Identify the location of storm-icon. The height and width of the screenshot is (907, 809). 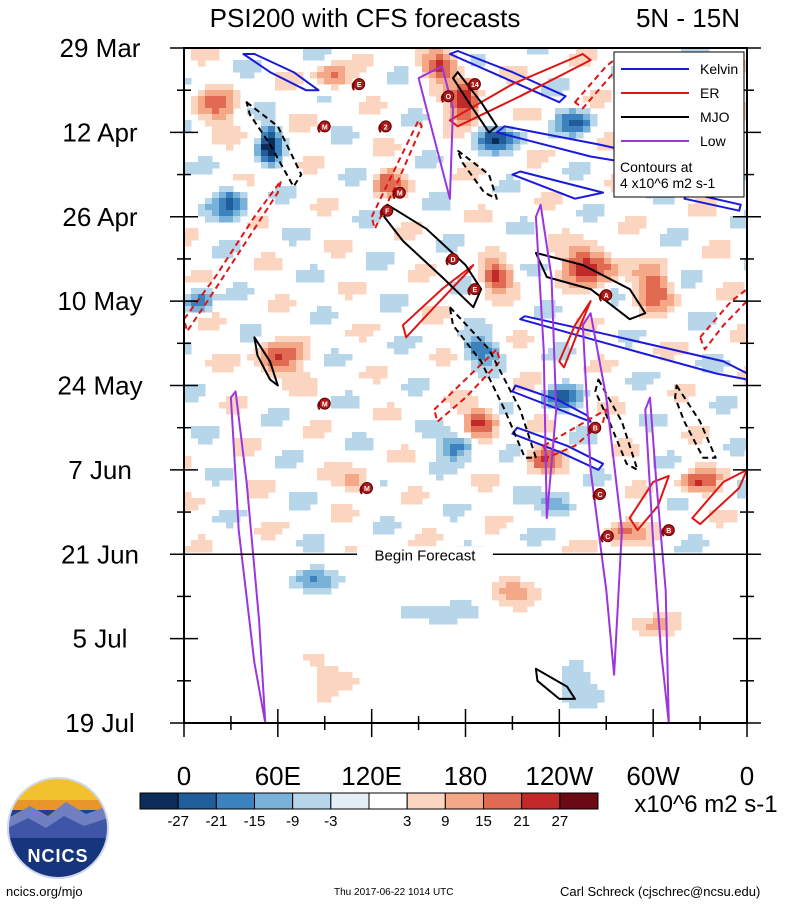
(474, 289).